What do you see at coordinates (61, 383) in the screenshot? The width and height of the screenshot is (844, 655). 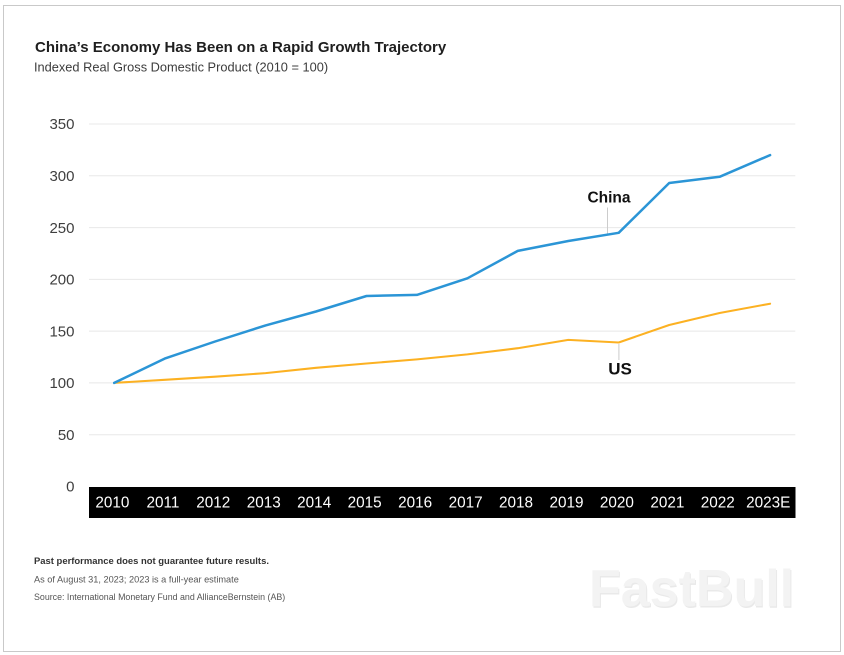 I see `svg-text: 100` at bounding box center [61, 383].